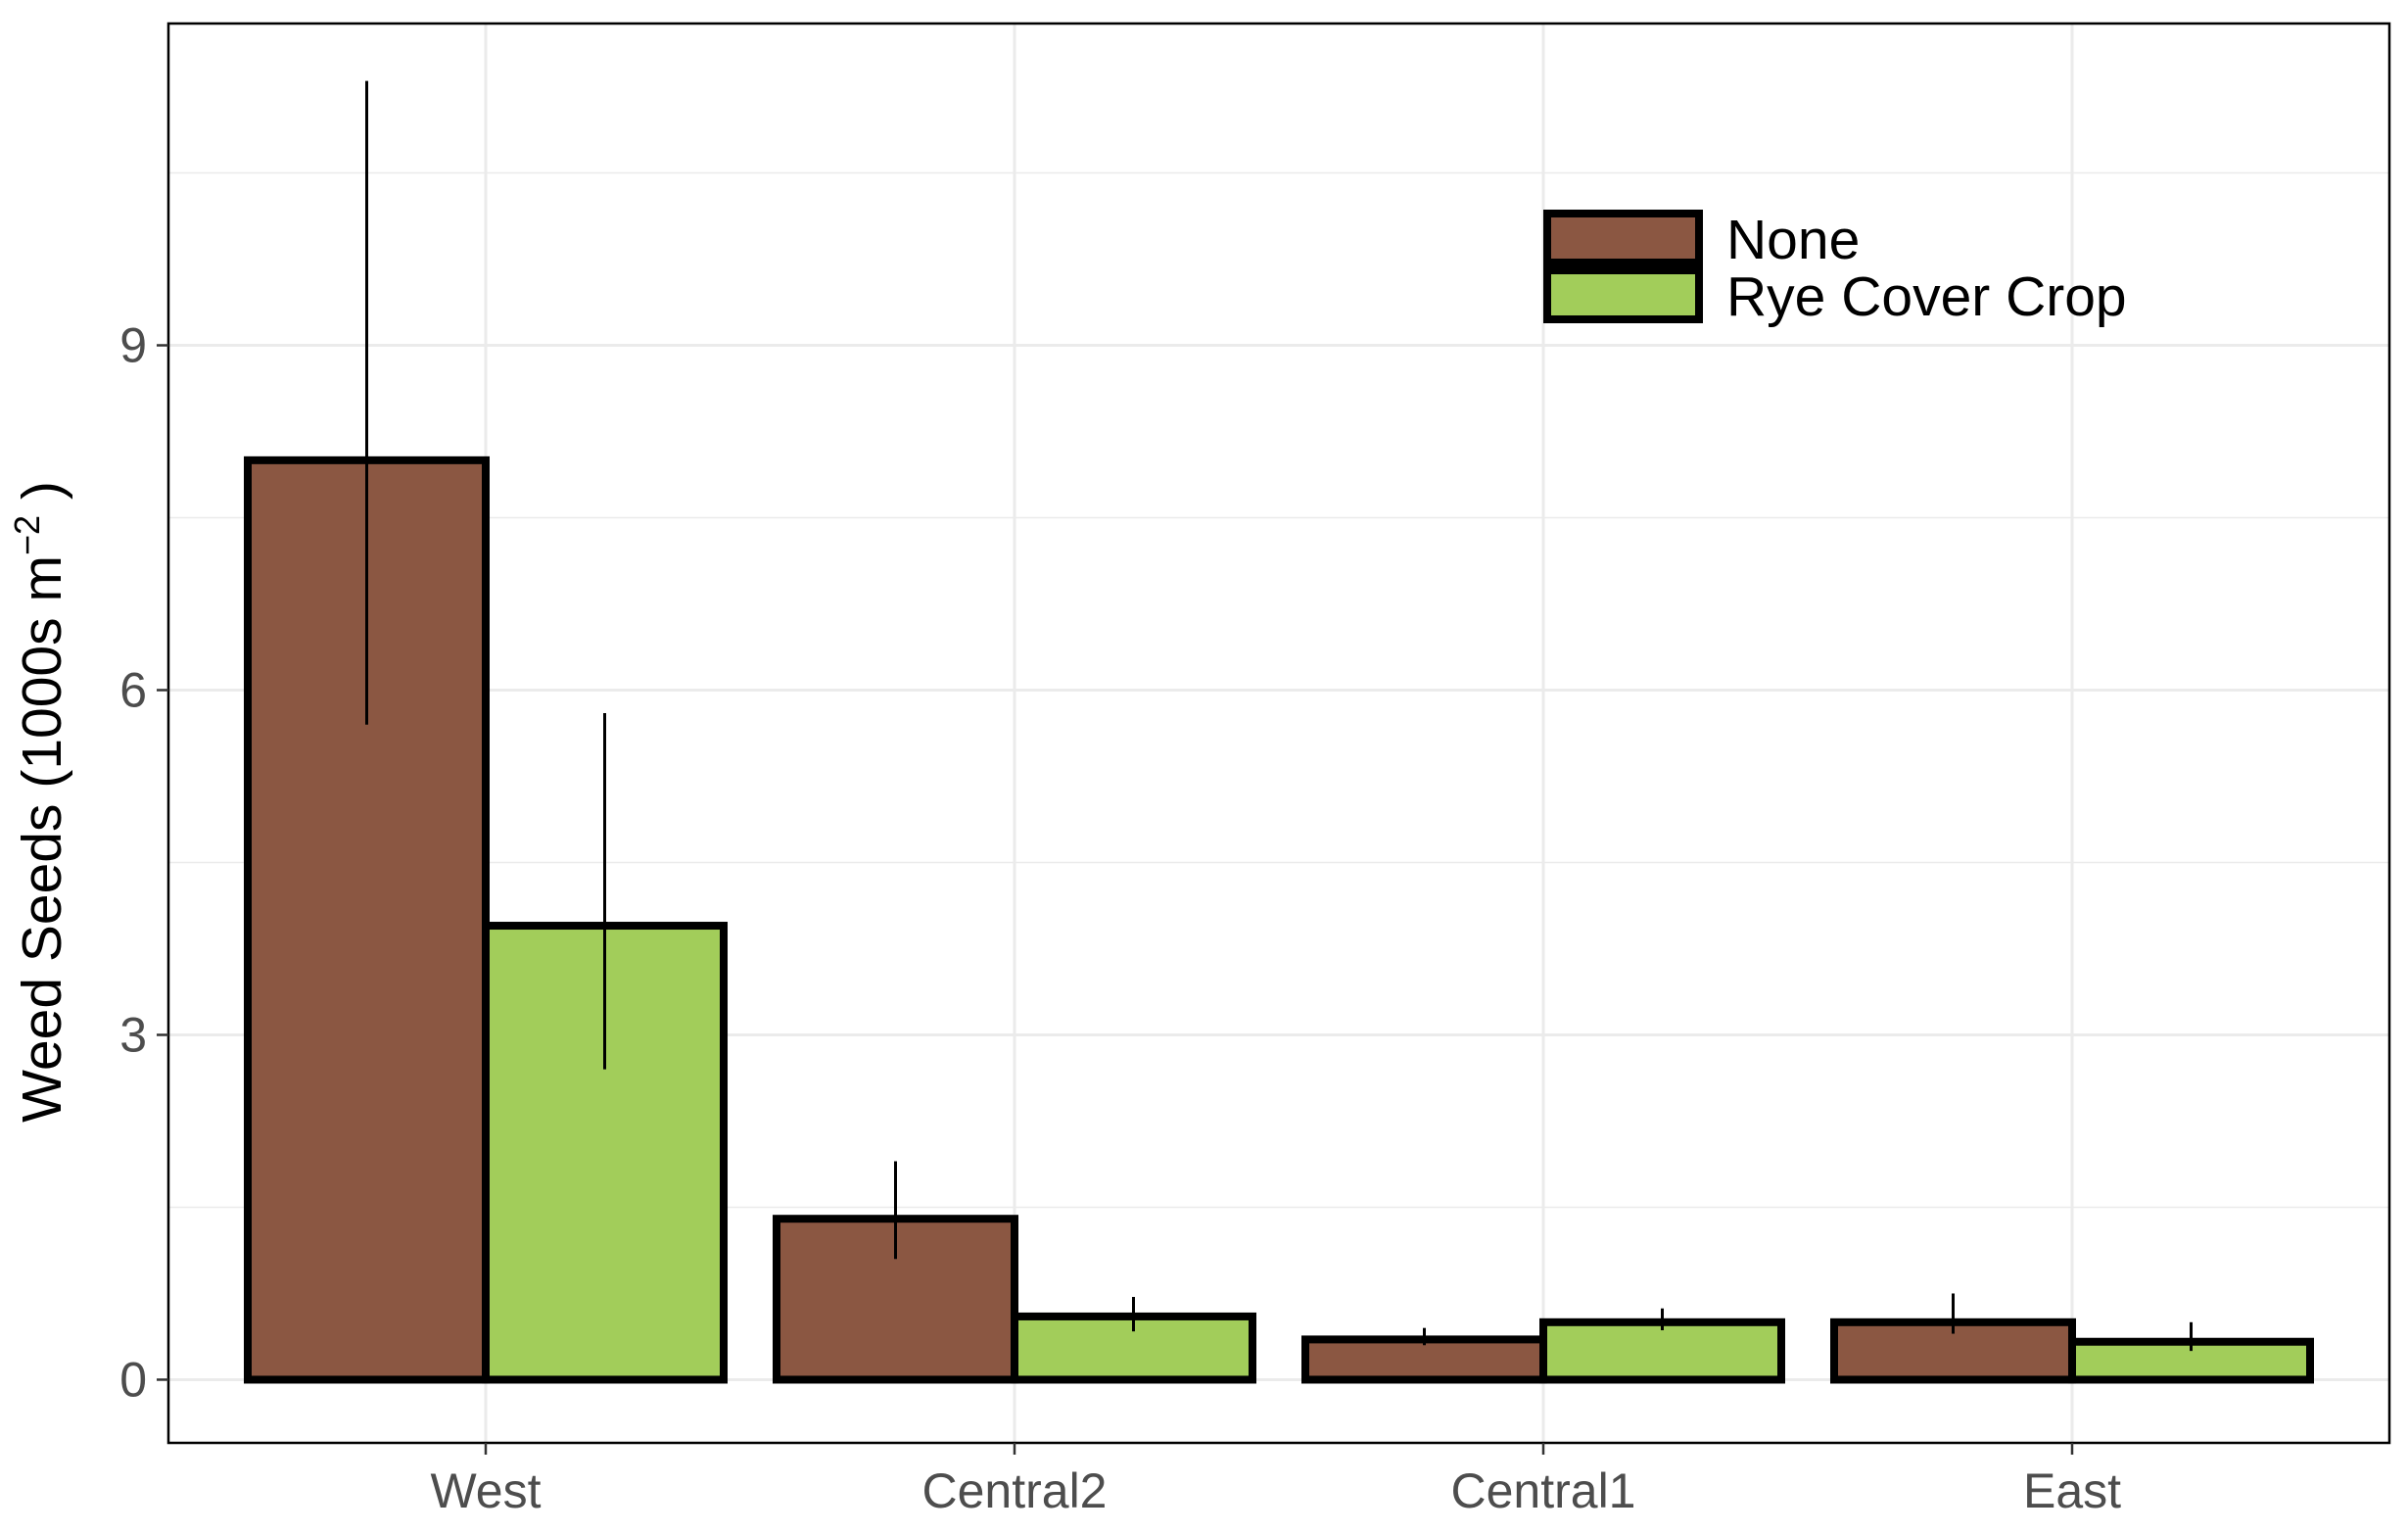 The image size is (2408, 1533). Describe the element at coordinates (143, 862) in the screenshot. I see `y-axis-ticks: 0 3 6 9` at that location.